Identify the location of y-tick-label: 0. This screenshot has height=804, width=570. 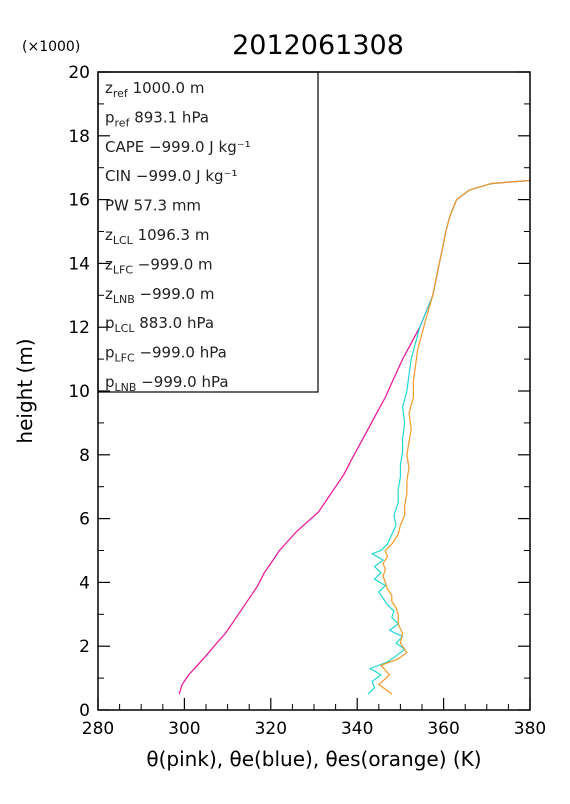
(84, 711).